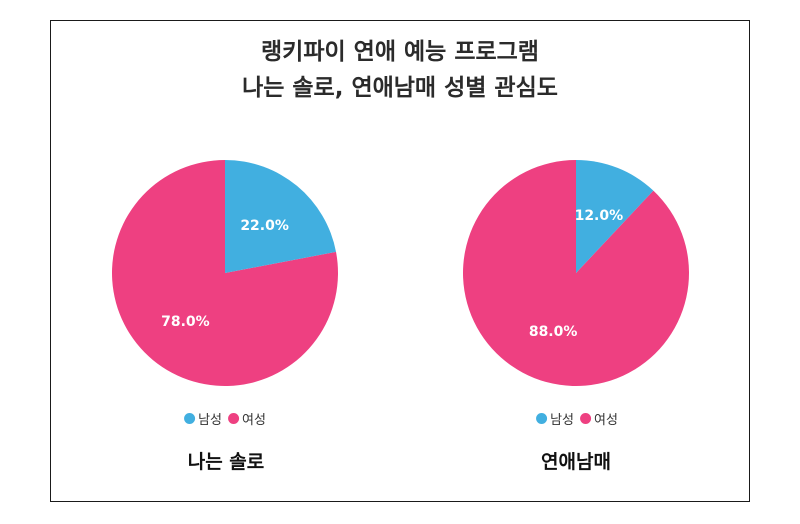  I want to click on slice-label-female: 78.0%, so click(185, 322).